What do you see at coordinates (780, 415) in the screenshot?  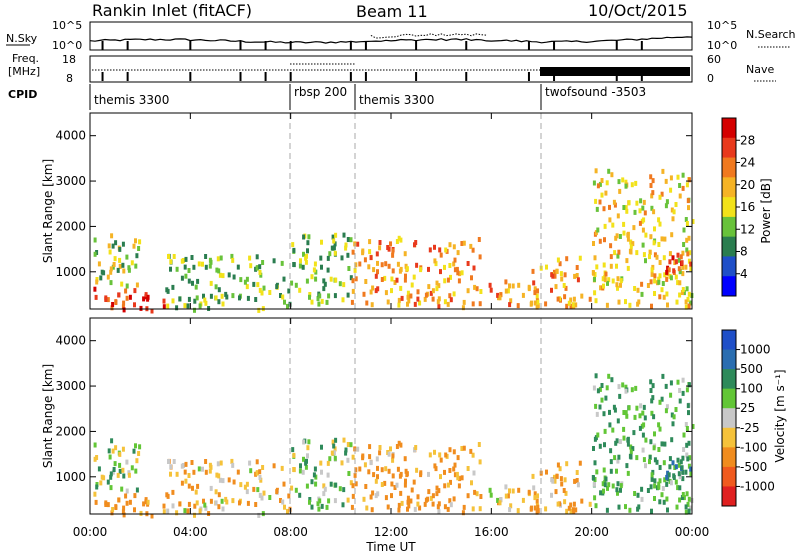 I see `velocity-colorbar-label: Velocity [m s⁻¹]` at bounding box center [780, 415].